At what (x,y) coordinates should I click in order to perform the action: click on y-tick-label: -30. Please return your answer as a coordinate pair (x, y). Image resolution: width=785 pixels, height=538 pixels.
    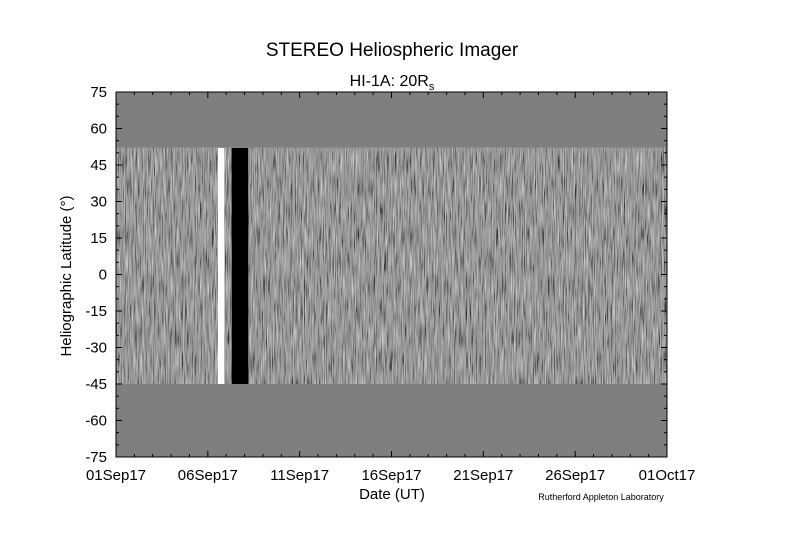
    Looking at the image, I should click on (96, 348).